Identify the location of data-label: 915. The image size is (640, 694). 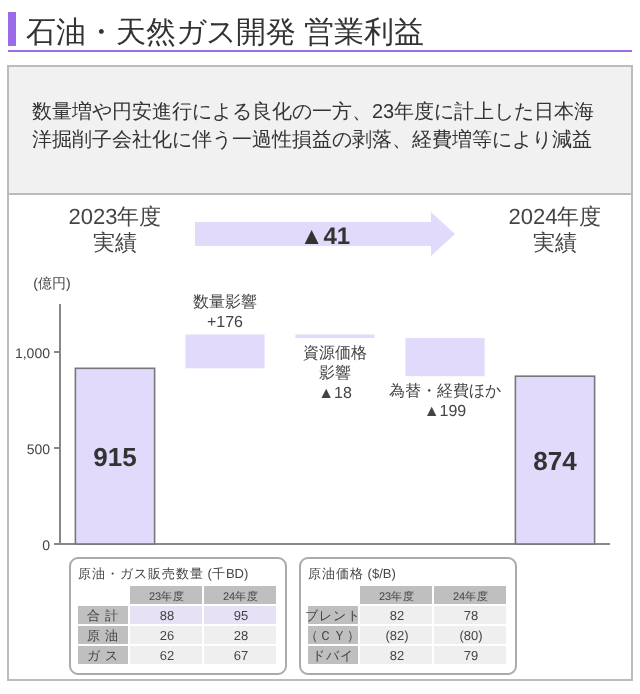
(115, 457).